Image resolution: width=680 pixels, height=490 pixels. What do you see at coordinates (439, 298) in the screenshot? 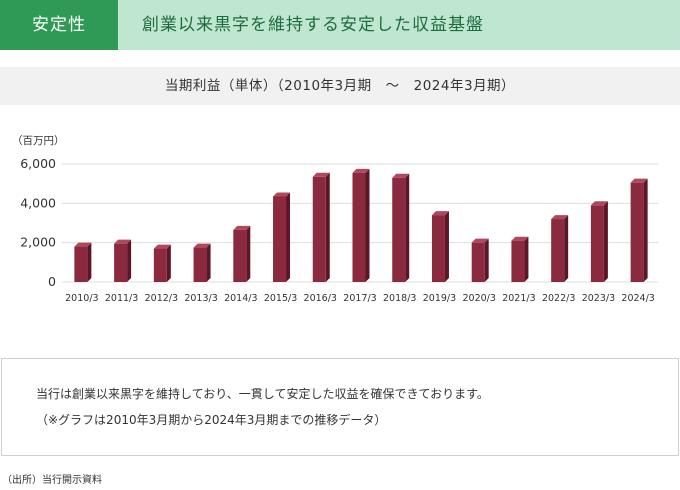
I see `x-tick-label: 2019/3` at bounding box center [439, 298].